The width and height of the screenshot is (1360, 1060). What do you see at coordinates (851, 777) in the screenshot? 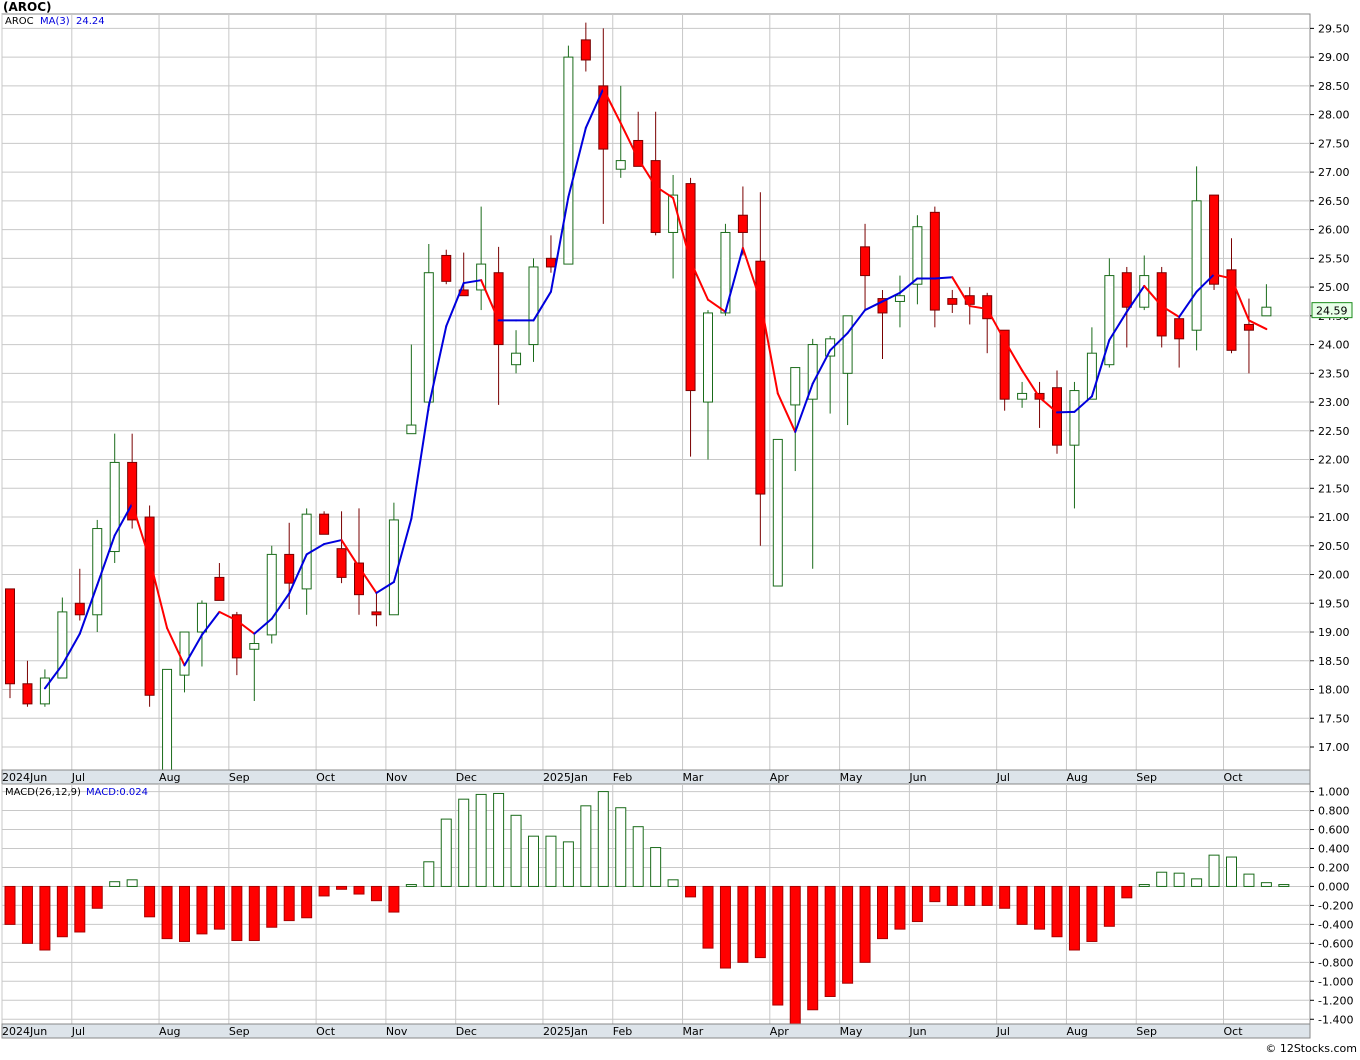
I see `x-tick-label: May` at bounding box center [851, 777].